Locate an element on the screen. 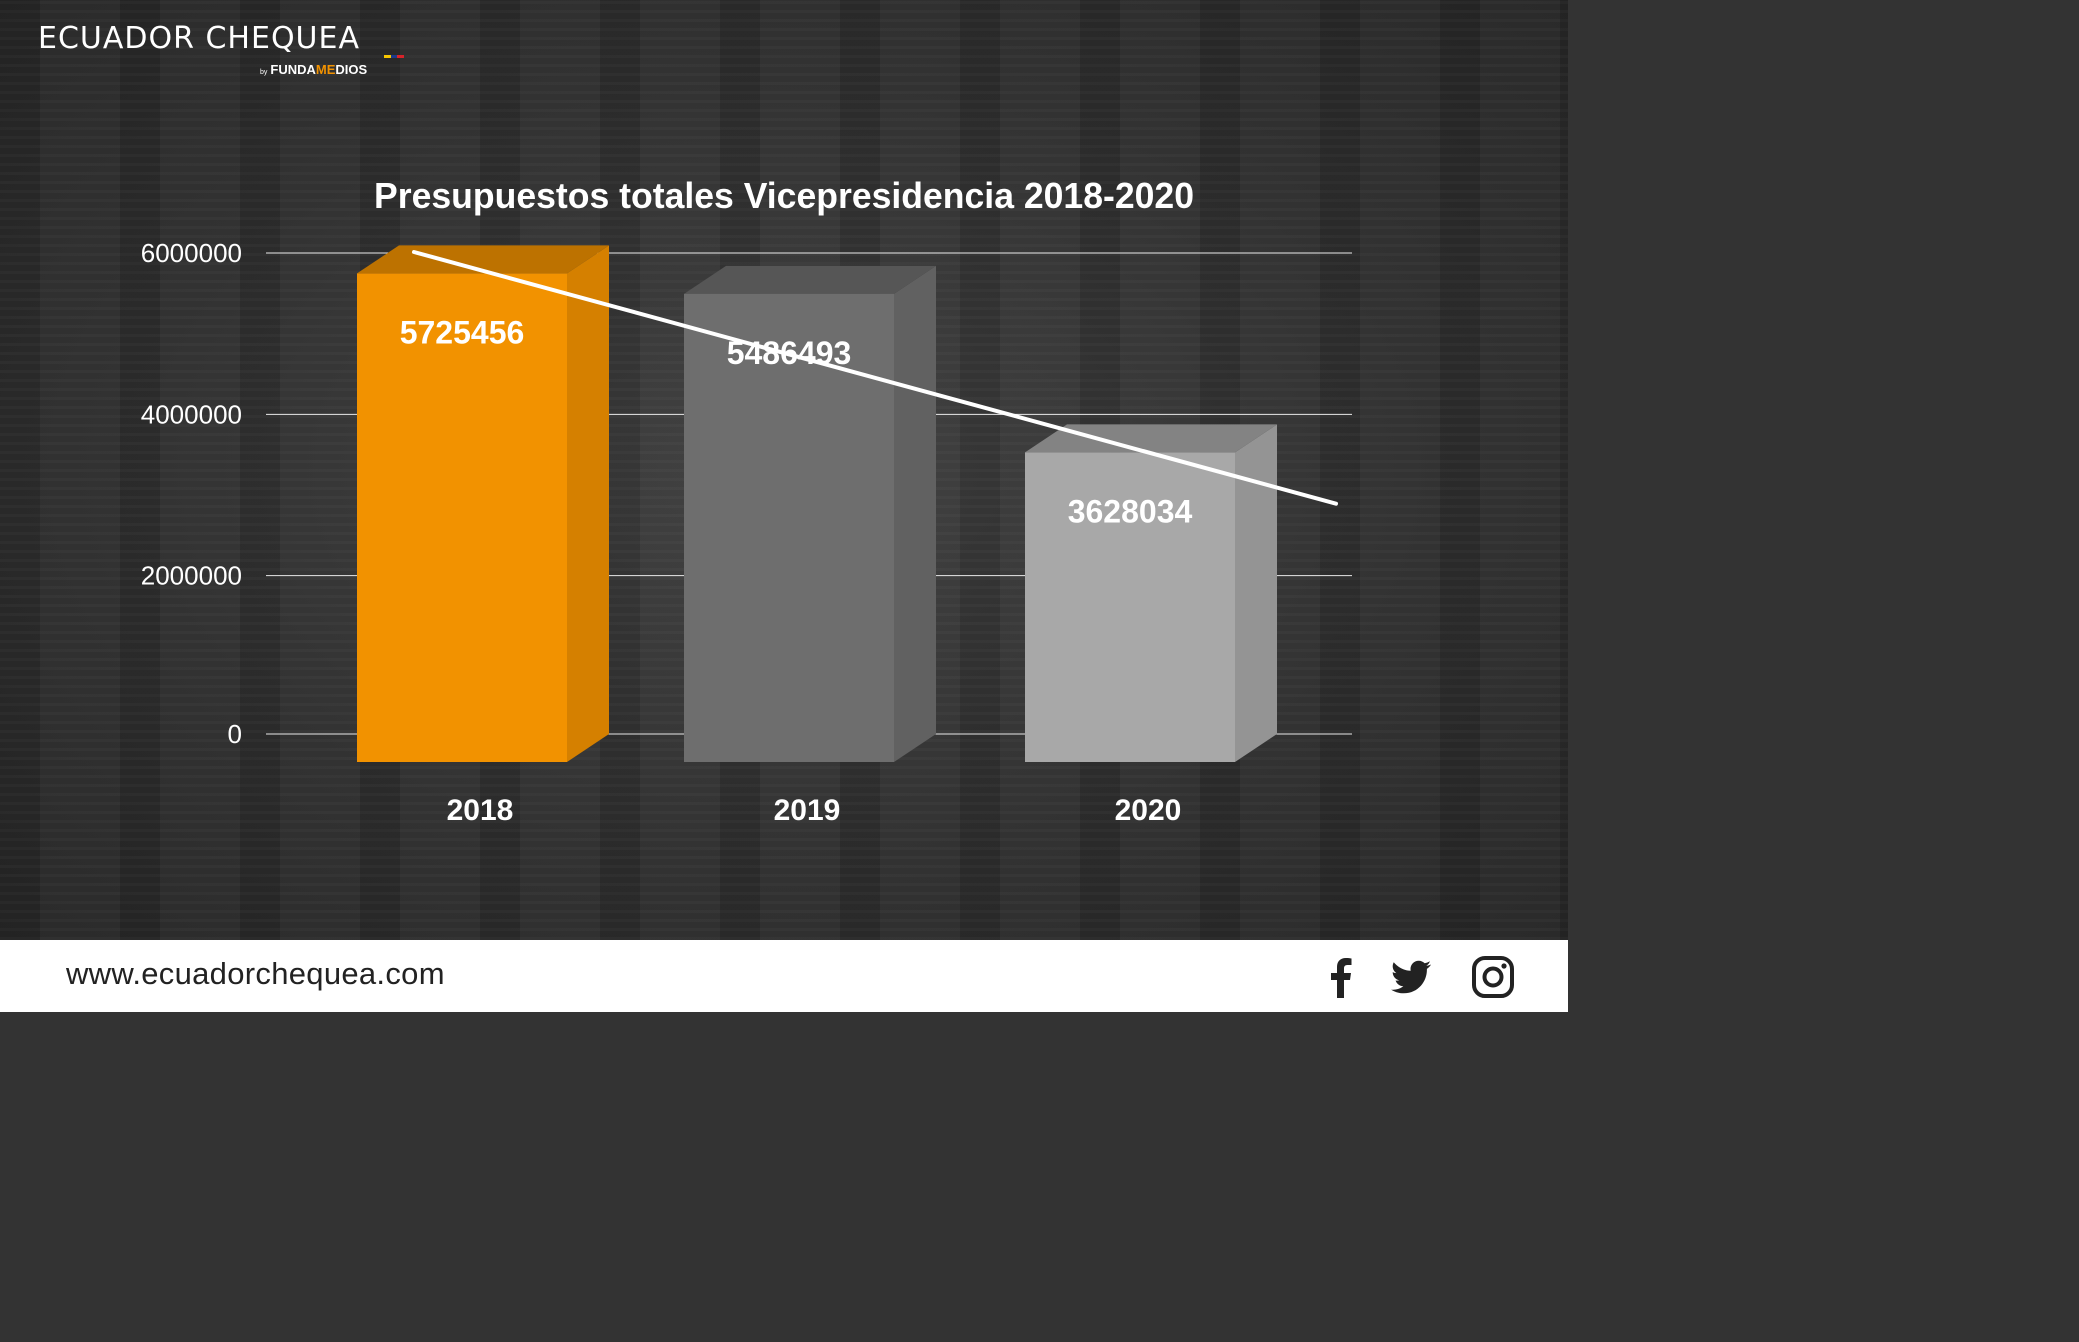 This screenshot has height=1342, width=2079. trendline-layer is located at coordinates (875, 378).